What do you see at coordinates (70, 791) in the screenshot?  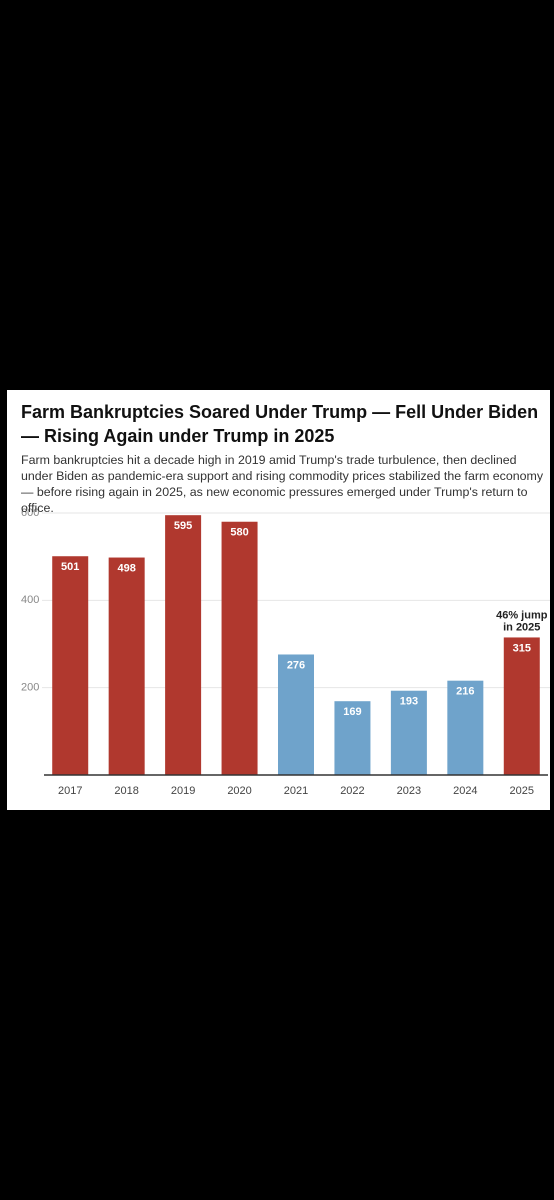 I see `x-tick-label: 2017` at bounding box center [70, 791].